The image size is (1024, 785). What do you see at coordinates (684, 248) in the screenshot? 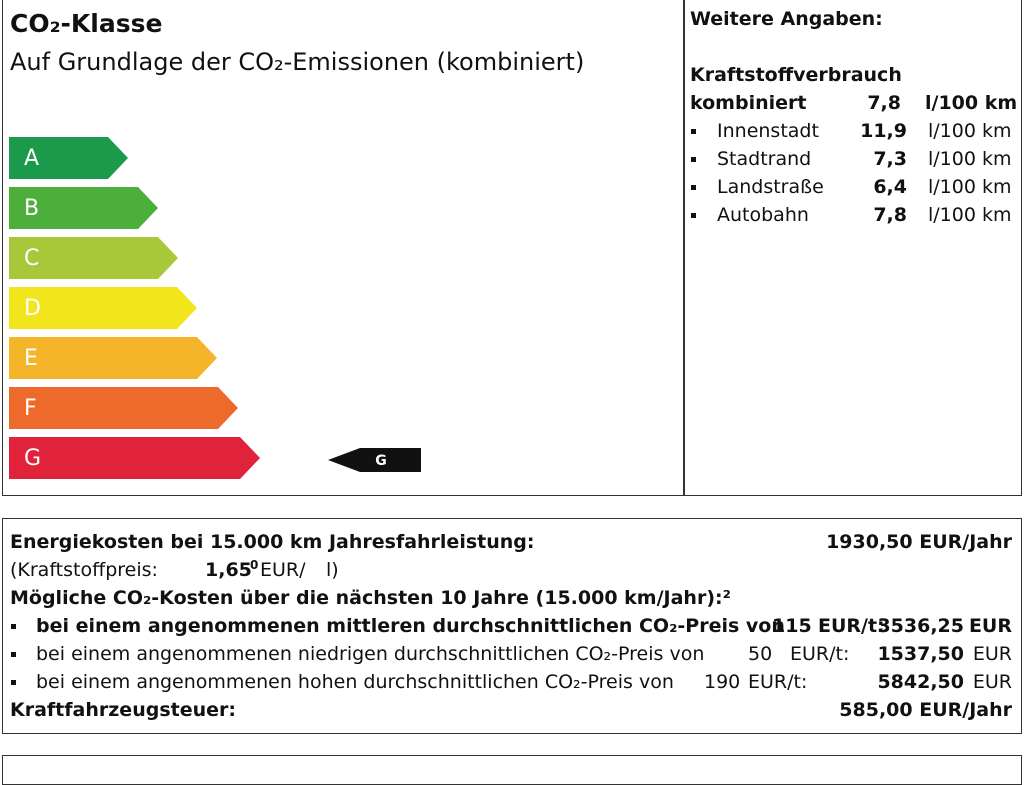
I see `divider` at bounding box center [684, 248].